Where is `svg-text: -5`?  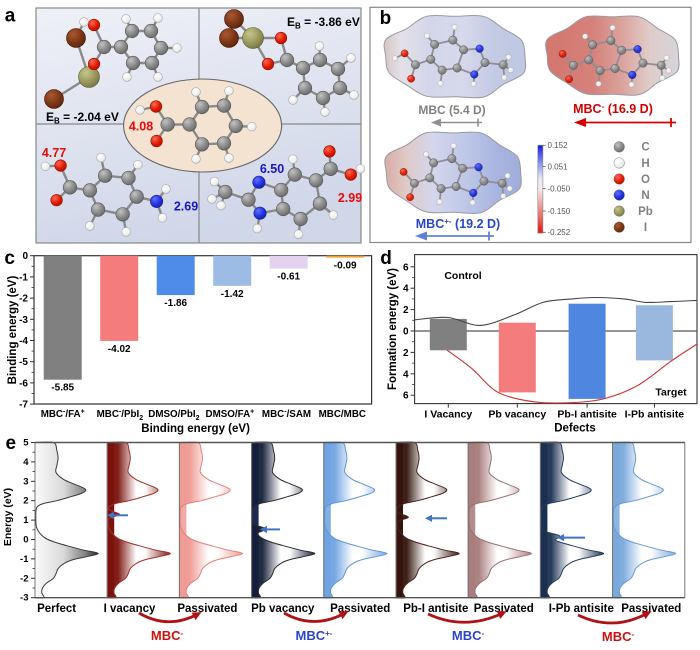 svg-text: -5 is located at coordinates (23, 362).